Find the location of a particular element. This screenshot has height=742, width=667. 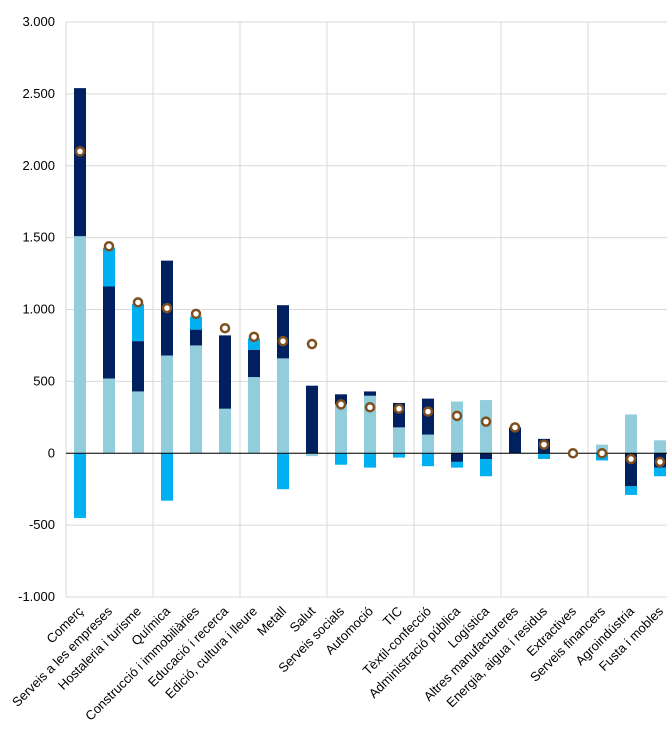

y-tick-label: 0 is located at coordinates (51, 452).